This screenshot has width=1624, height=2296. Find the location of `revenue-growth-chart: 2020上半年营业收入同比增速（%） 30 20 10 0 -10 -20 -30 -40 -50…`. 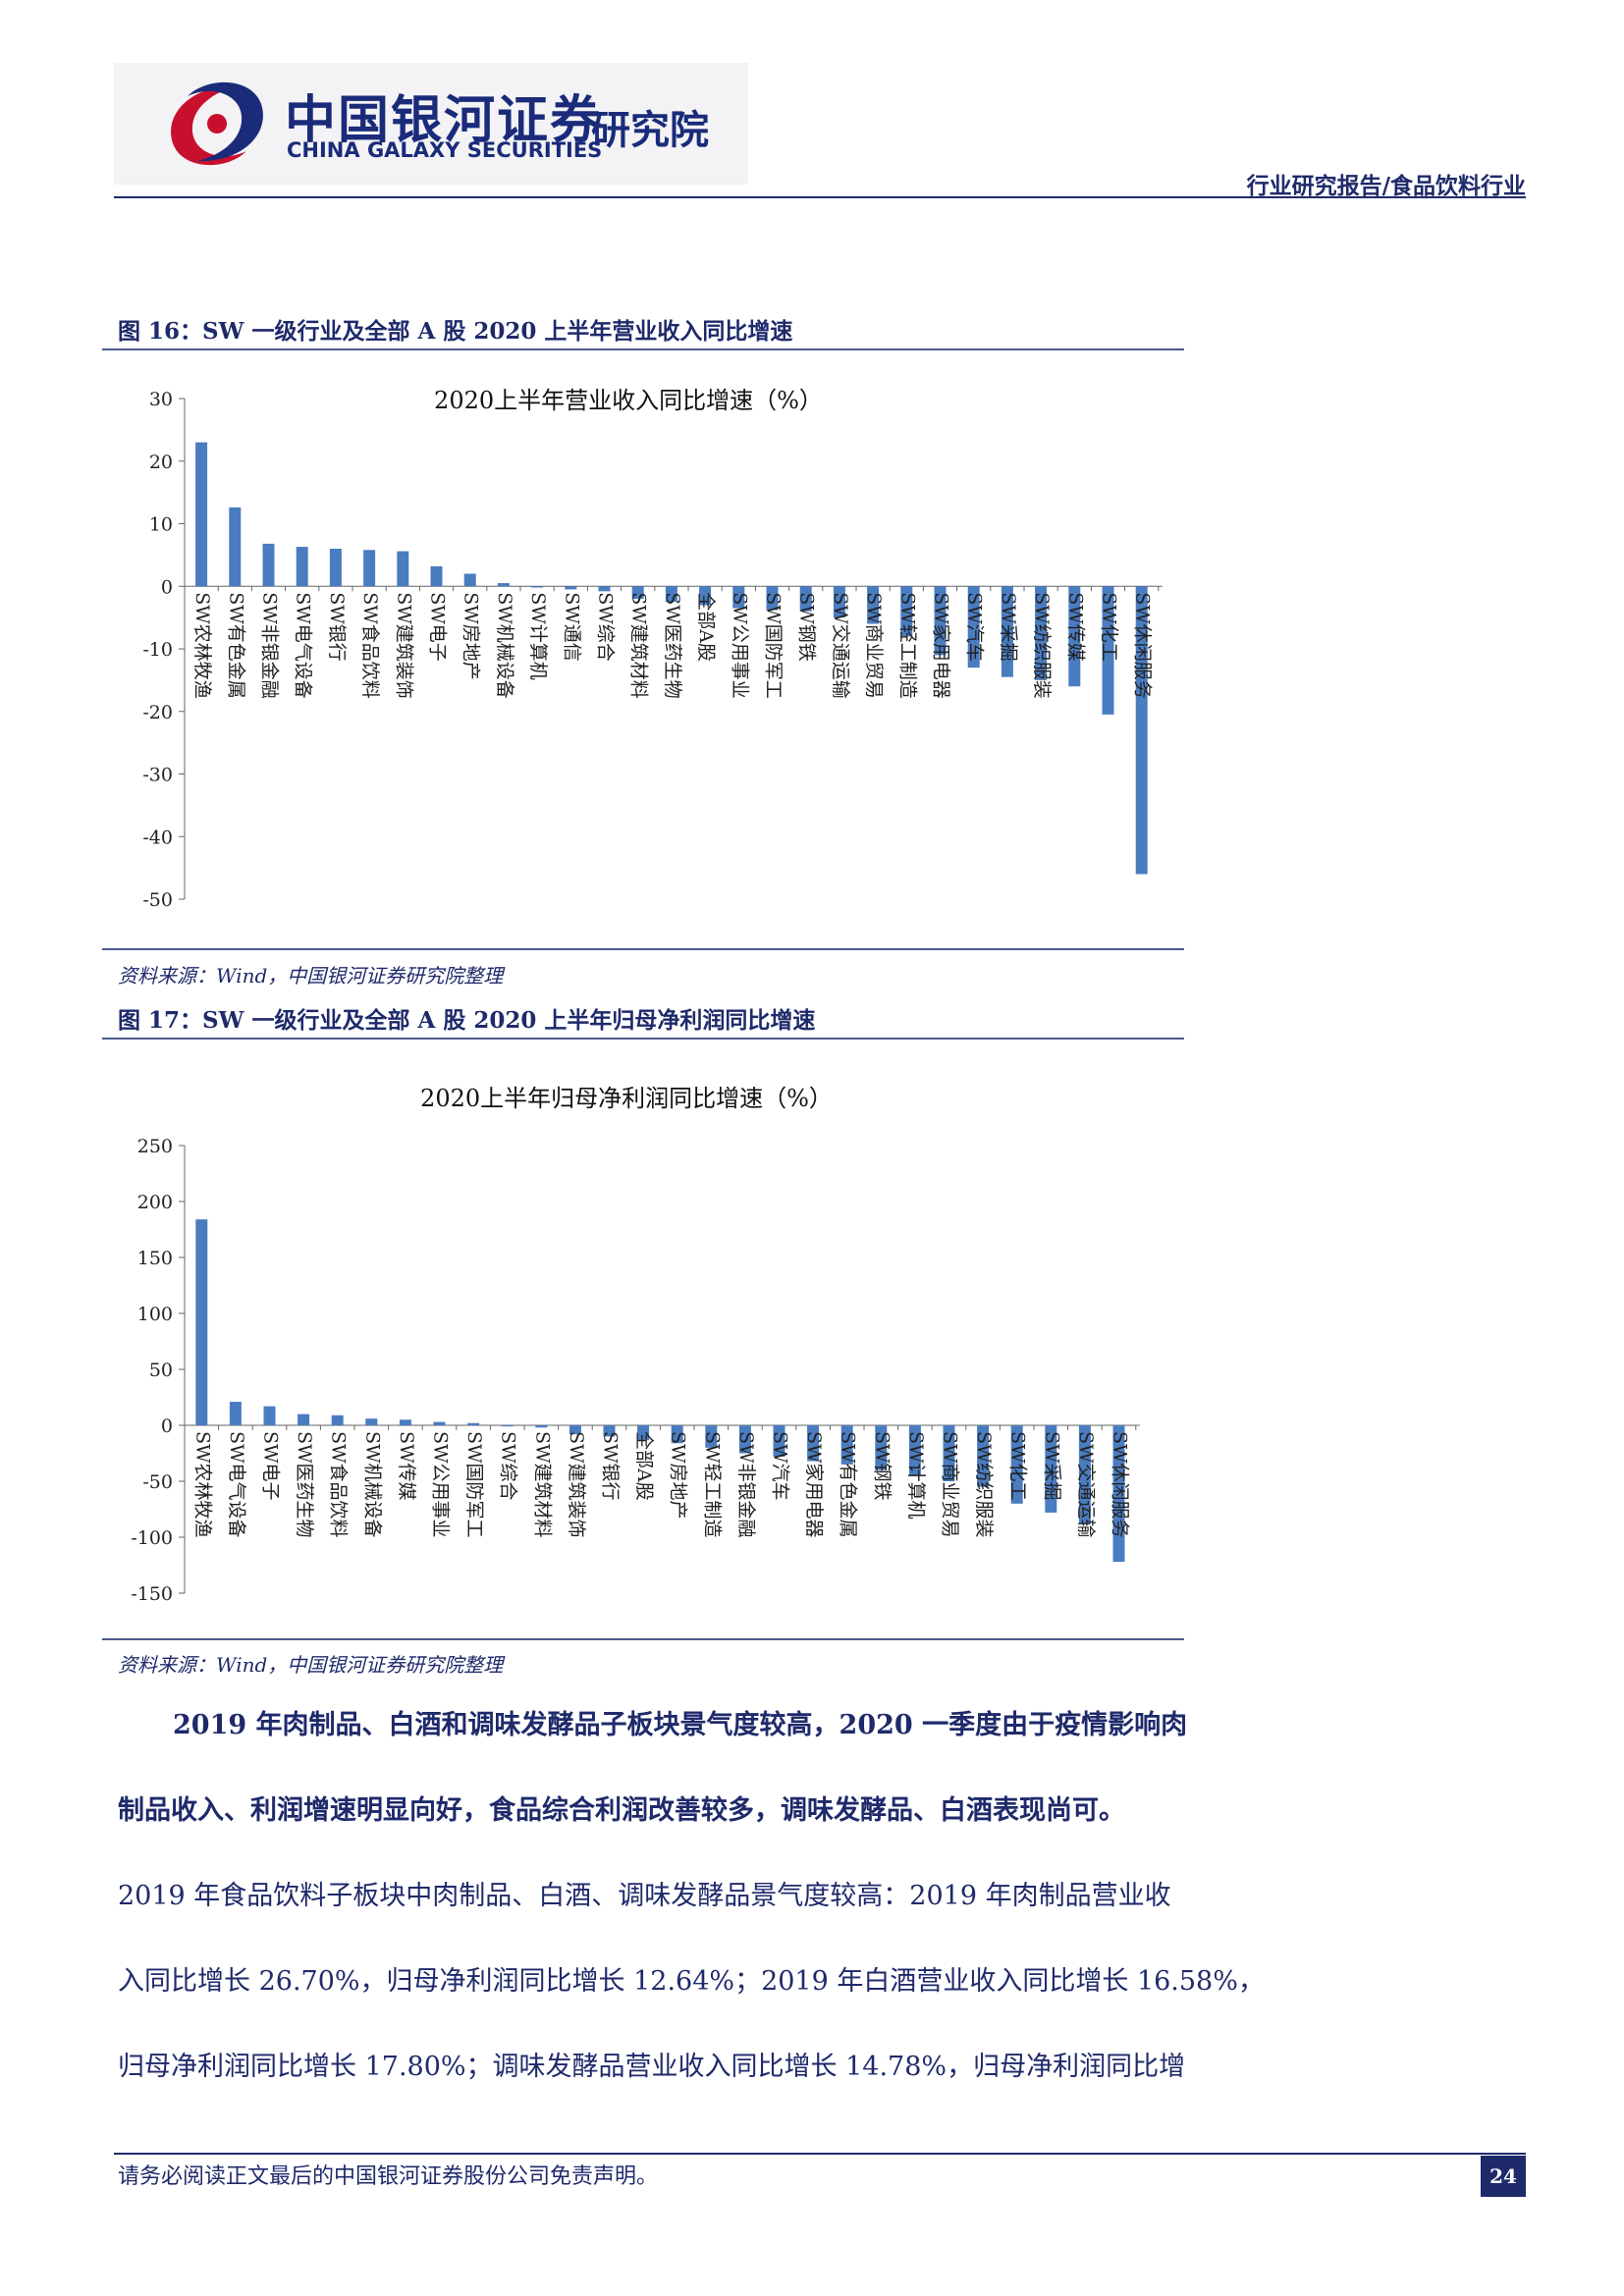

revenue-growth-chart: 2020上半年营业收入同比增速（%） 30 20 10 0 -10 -20 -30 -40 -50… is located at coordinates (652, 649).